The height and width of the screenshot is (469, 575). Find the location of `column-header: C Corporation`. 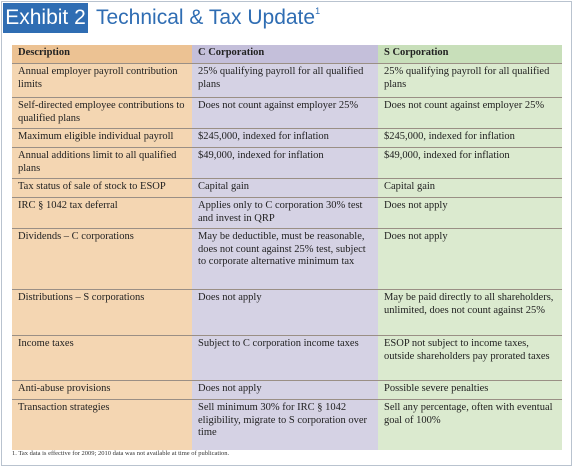

column-header: C Corporation is located at coordinates (285, 54).